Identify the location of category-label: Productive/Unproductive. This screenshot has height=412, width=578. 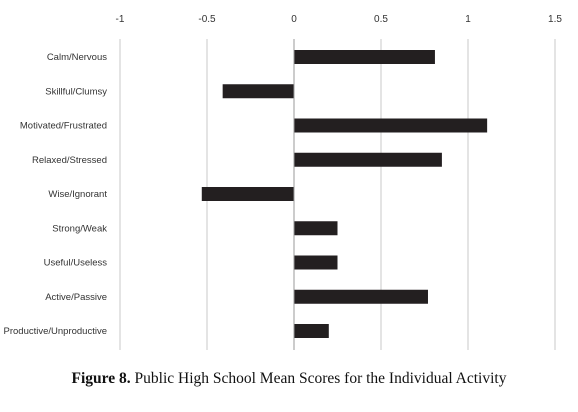
(56, 331).